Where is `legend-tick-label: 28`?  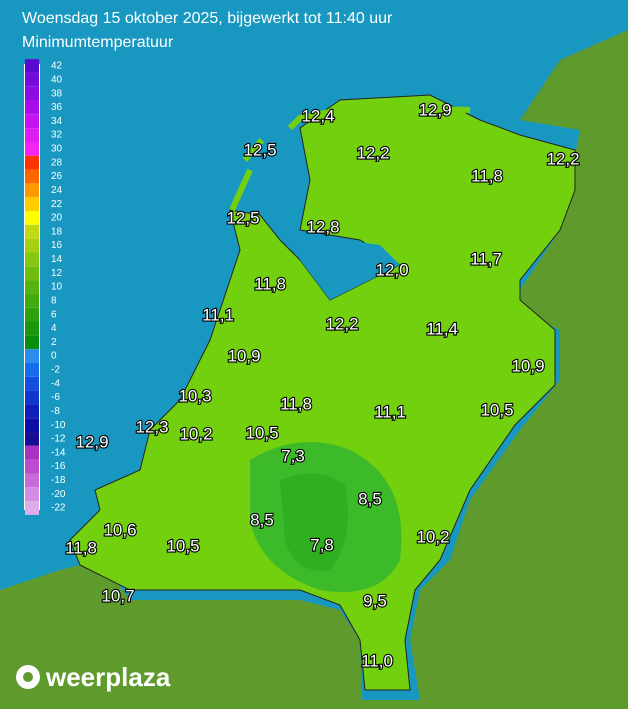 legend-tick-label: 28 is located at coordinates (57, 162).